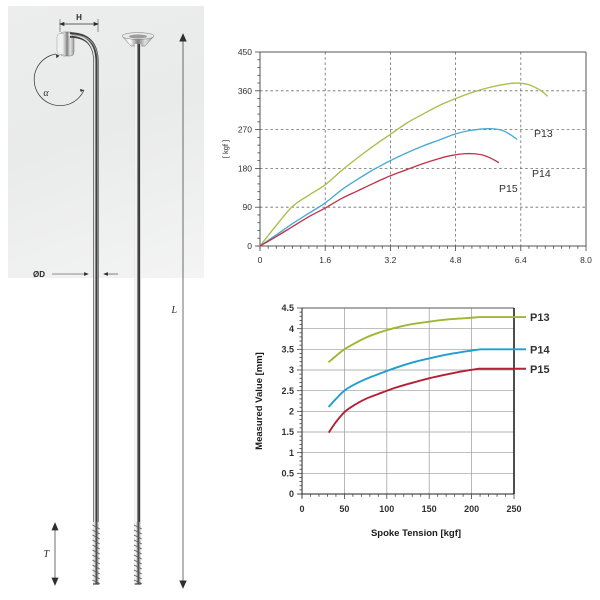 The height and width of the screenshot is (600, 600). What do you see at coordinates (521, 260) in the screenshot?
I see `x-tick-label: 6.4` at bounding box center [521, 260].